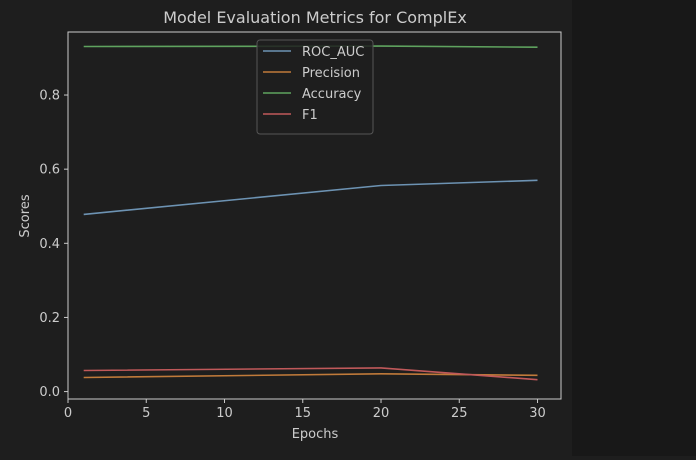 The image size is (696, 460). Describe the element at coordinates (459, 413) in the screenshot. I see `x-tick-label: 25` at that location.